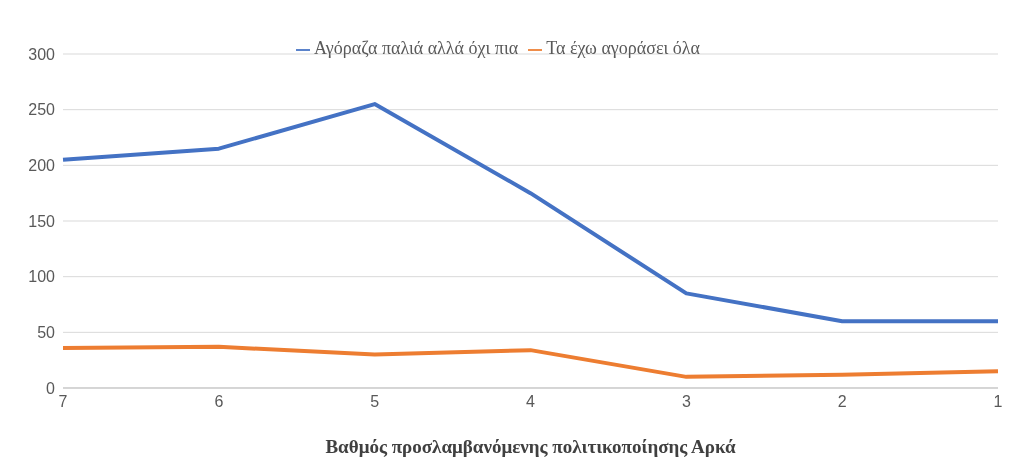 The image size is (1009, 461). What do you see at coordinates (63, 402) in the screenshot?
I see `x-tick-label: 7` at bounding box center [63, 402].